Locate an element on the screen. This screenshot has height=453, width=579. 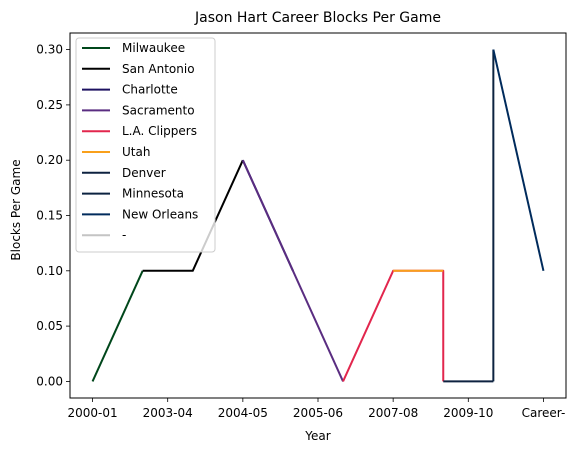
legend-label: Milwaukee is located at coordinates (153, 48).